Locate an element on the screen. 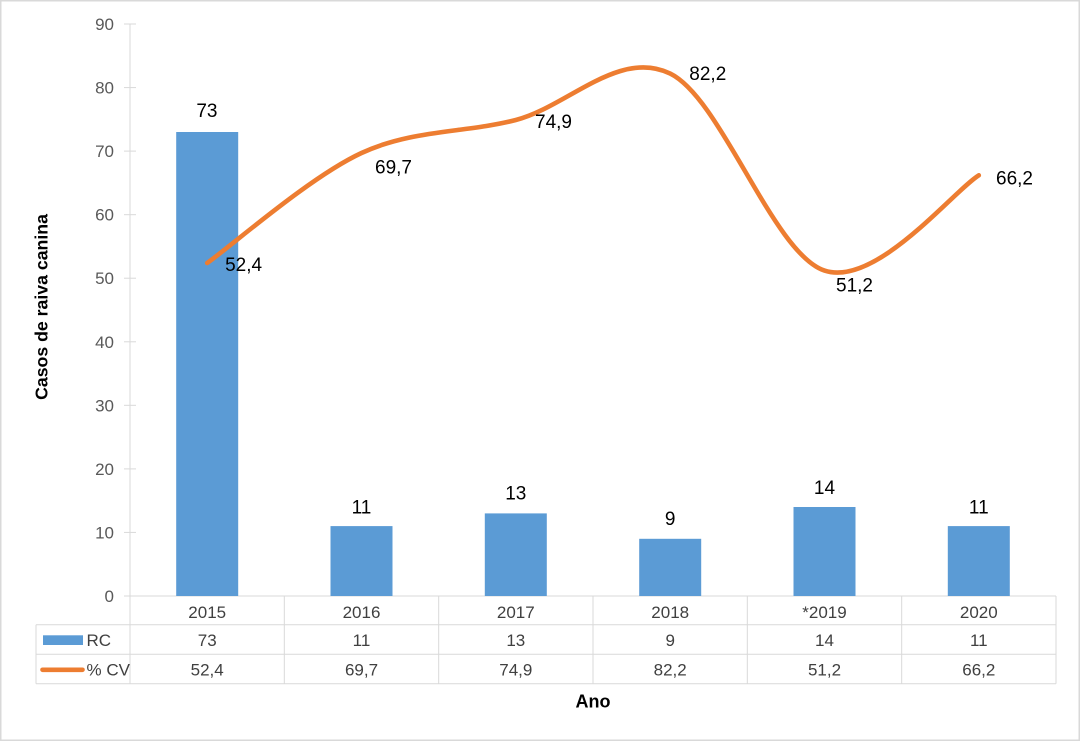  svg-text: RC is located at coordinates (99, 640).